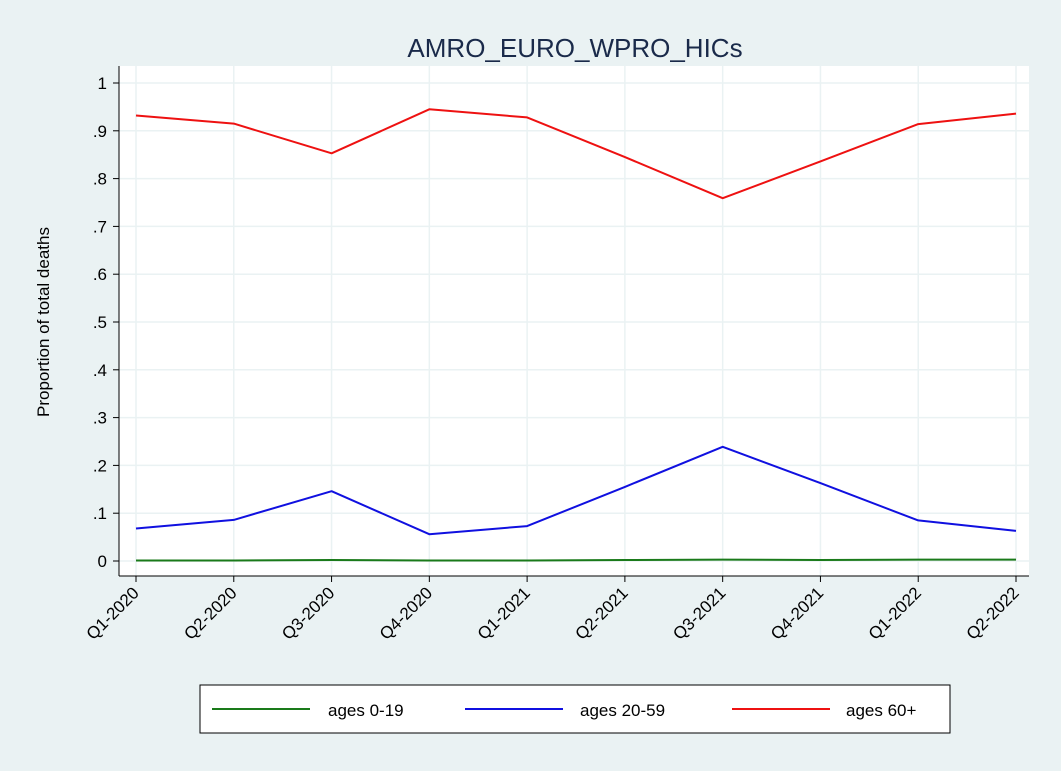  What do you see at coordinates (504, 613) in the screenshot?
I see `x-tick-label: Q1-2021` at bounding box center [504, 613].